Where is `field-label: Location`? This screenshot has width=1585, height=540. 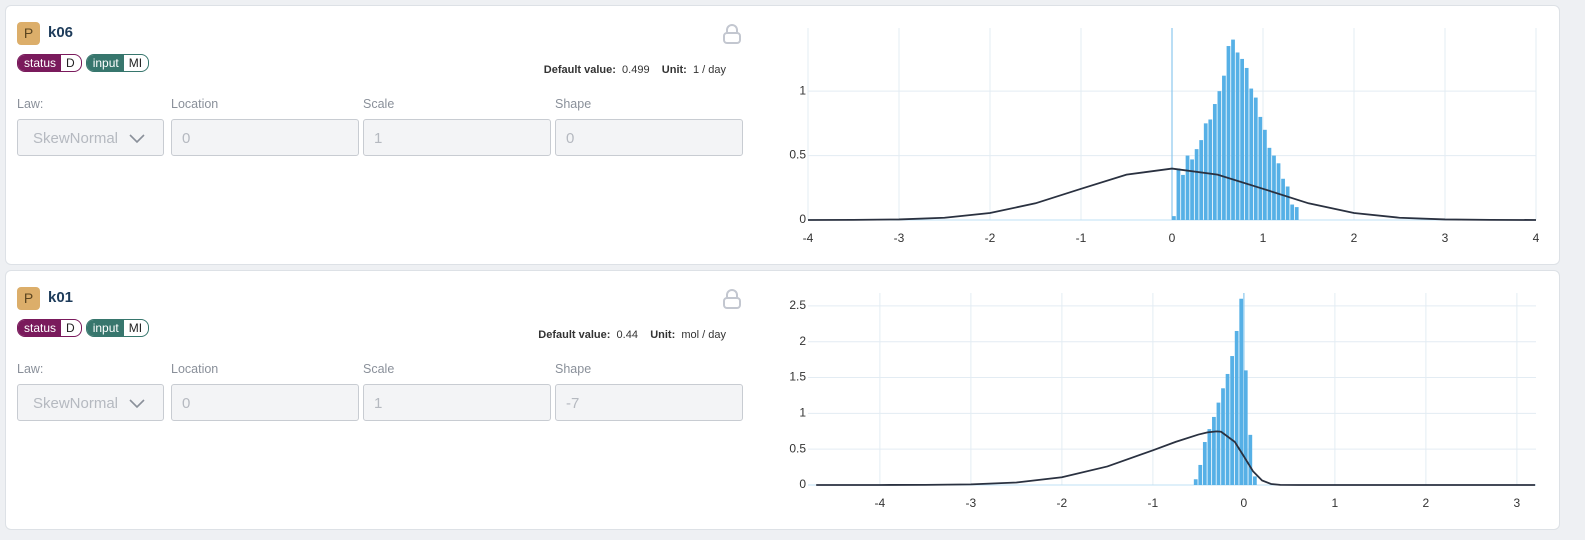 field-label: Location is located at coordinates (195, 369).